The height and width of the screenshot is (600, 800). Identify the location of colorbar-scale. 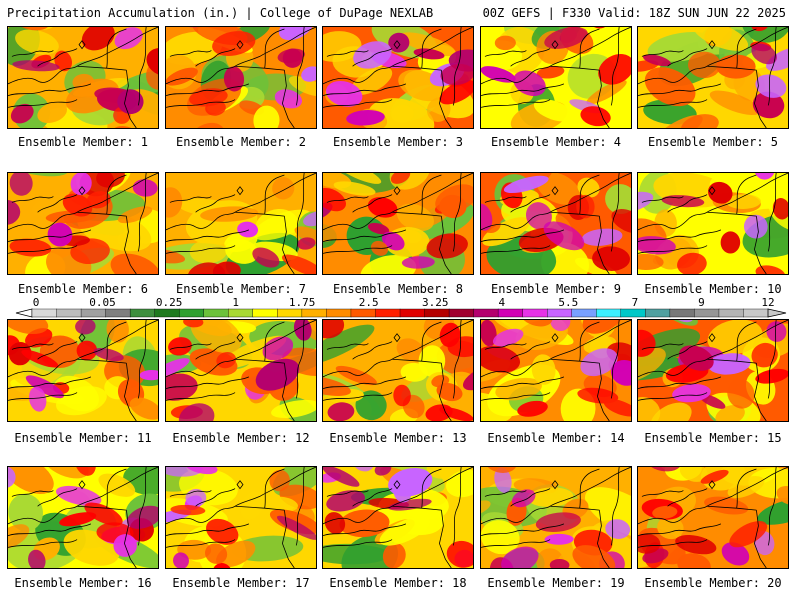
(401, 313).